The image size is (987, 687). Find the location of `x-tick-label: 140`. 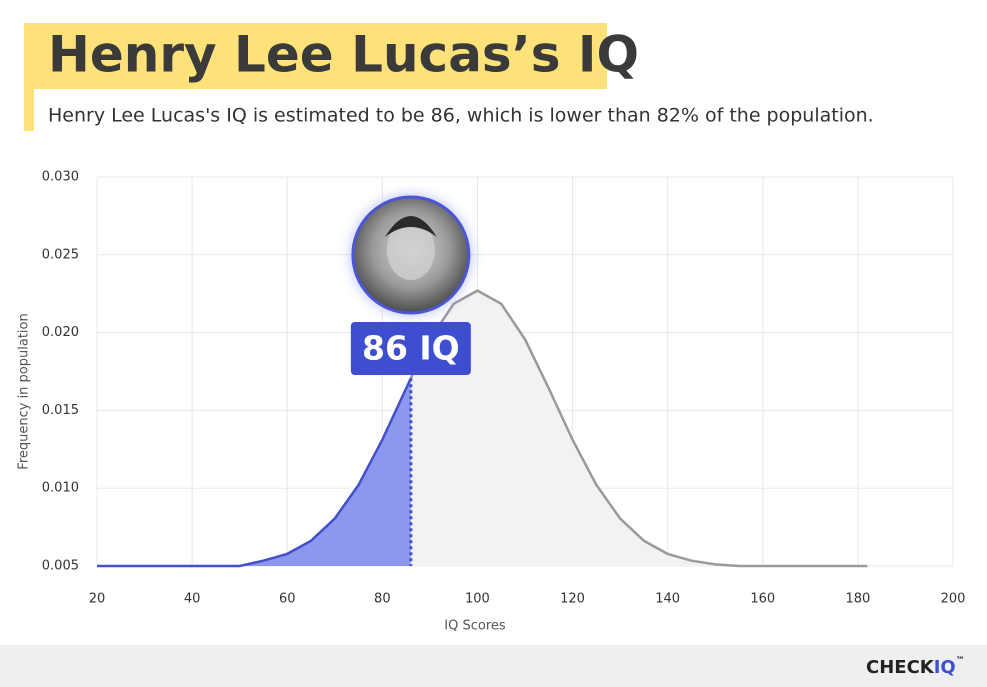

x-tick-label: 140 is located at coordinates (667, 599).